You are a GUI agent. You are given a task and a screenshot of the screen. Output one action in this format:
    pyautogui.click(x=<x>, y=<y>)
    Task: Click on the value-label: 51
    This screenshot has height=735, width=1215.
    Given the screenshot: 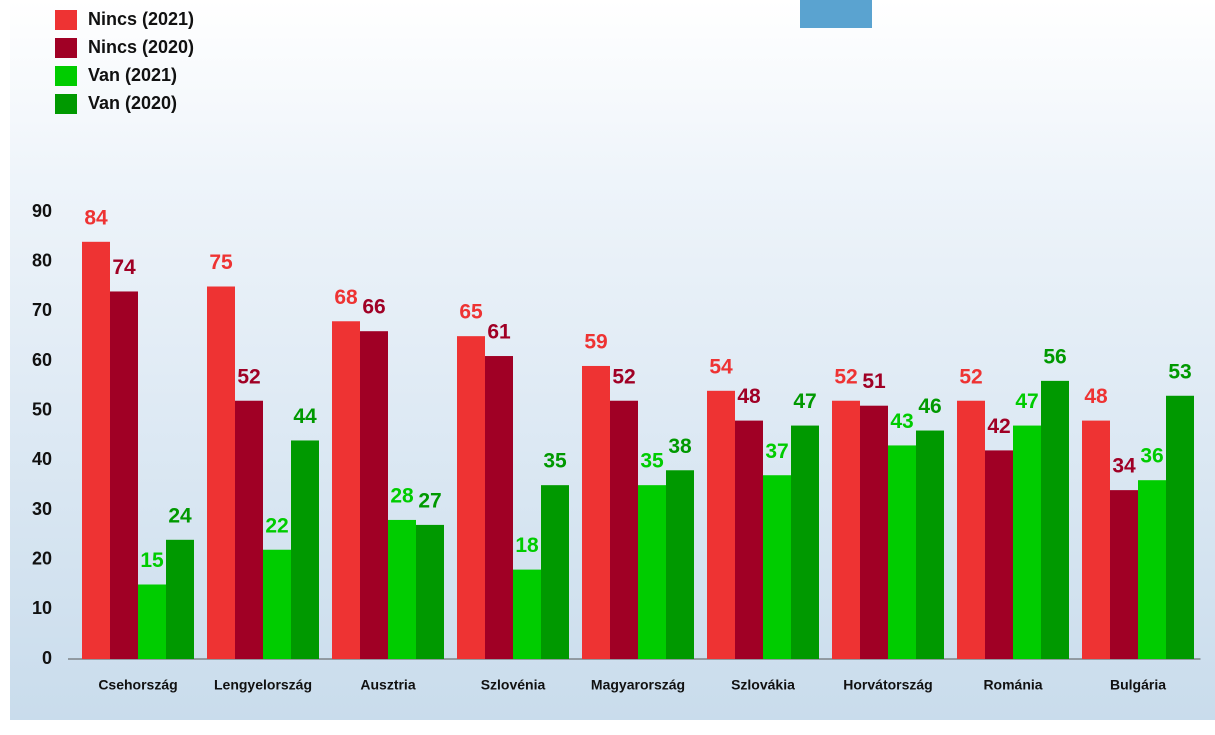 What is the action you would take?
    pyautogui.click(x=874, y=381)
    